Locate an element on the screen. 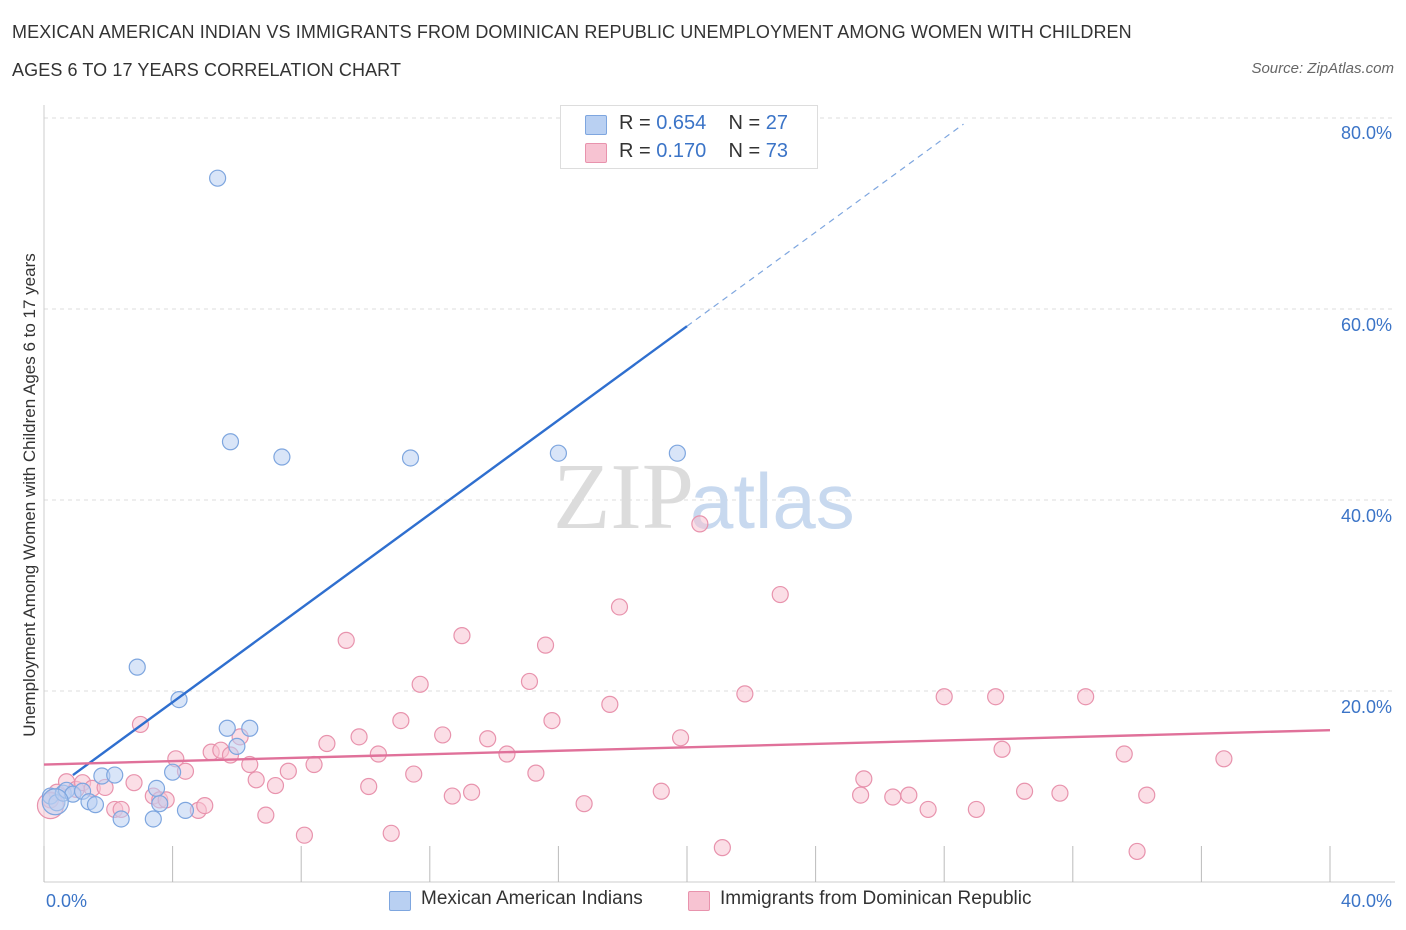 The width and height of the screenshot is (1406, 930). r-label: R = is located at coordinates (635, 151).